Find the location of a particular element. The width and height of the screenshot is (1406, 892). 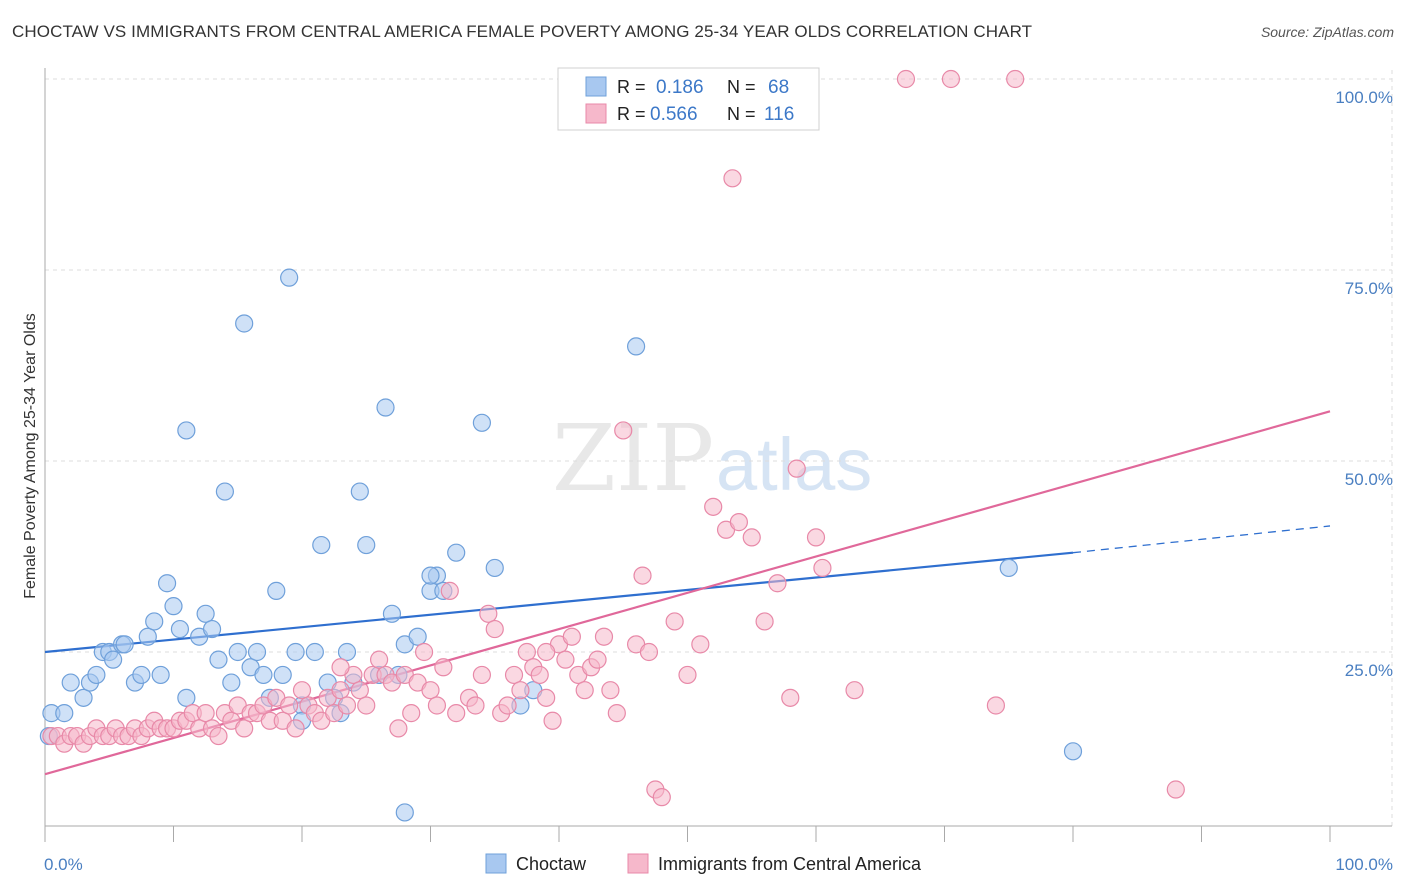

bottom-legend: Choctaw Immigrants from Central America is located at coordinates (703, 863).